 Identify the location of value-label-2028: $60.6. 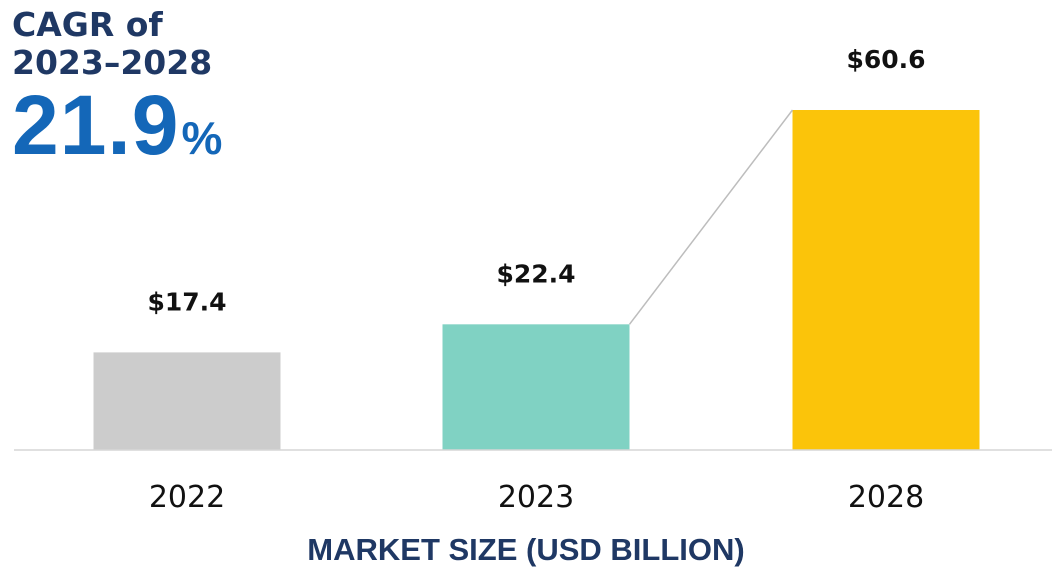
(885, 59).